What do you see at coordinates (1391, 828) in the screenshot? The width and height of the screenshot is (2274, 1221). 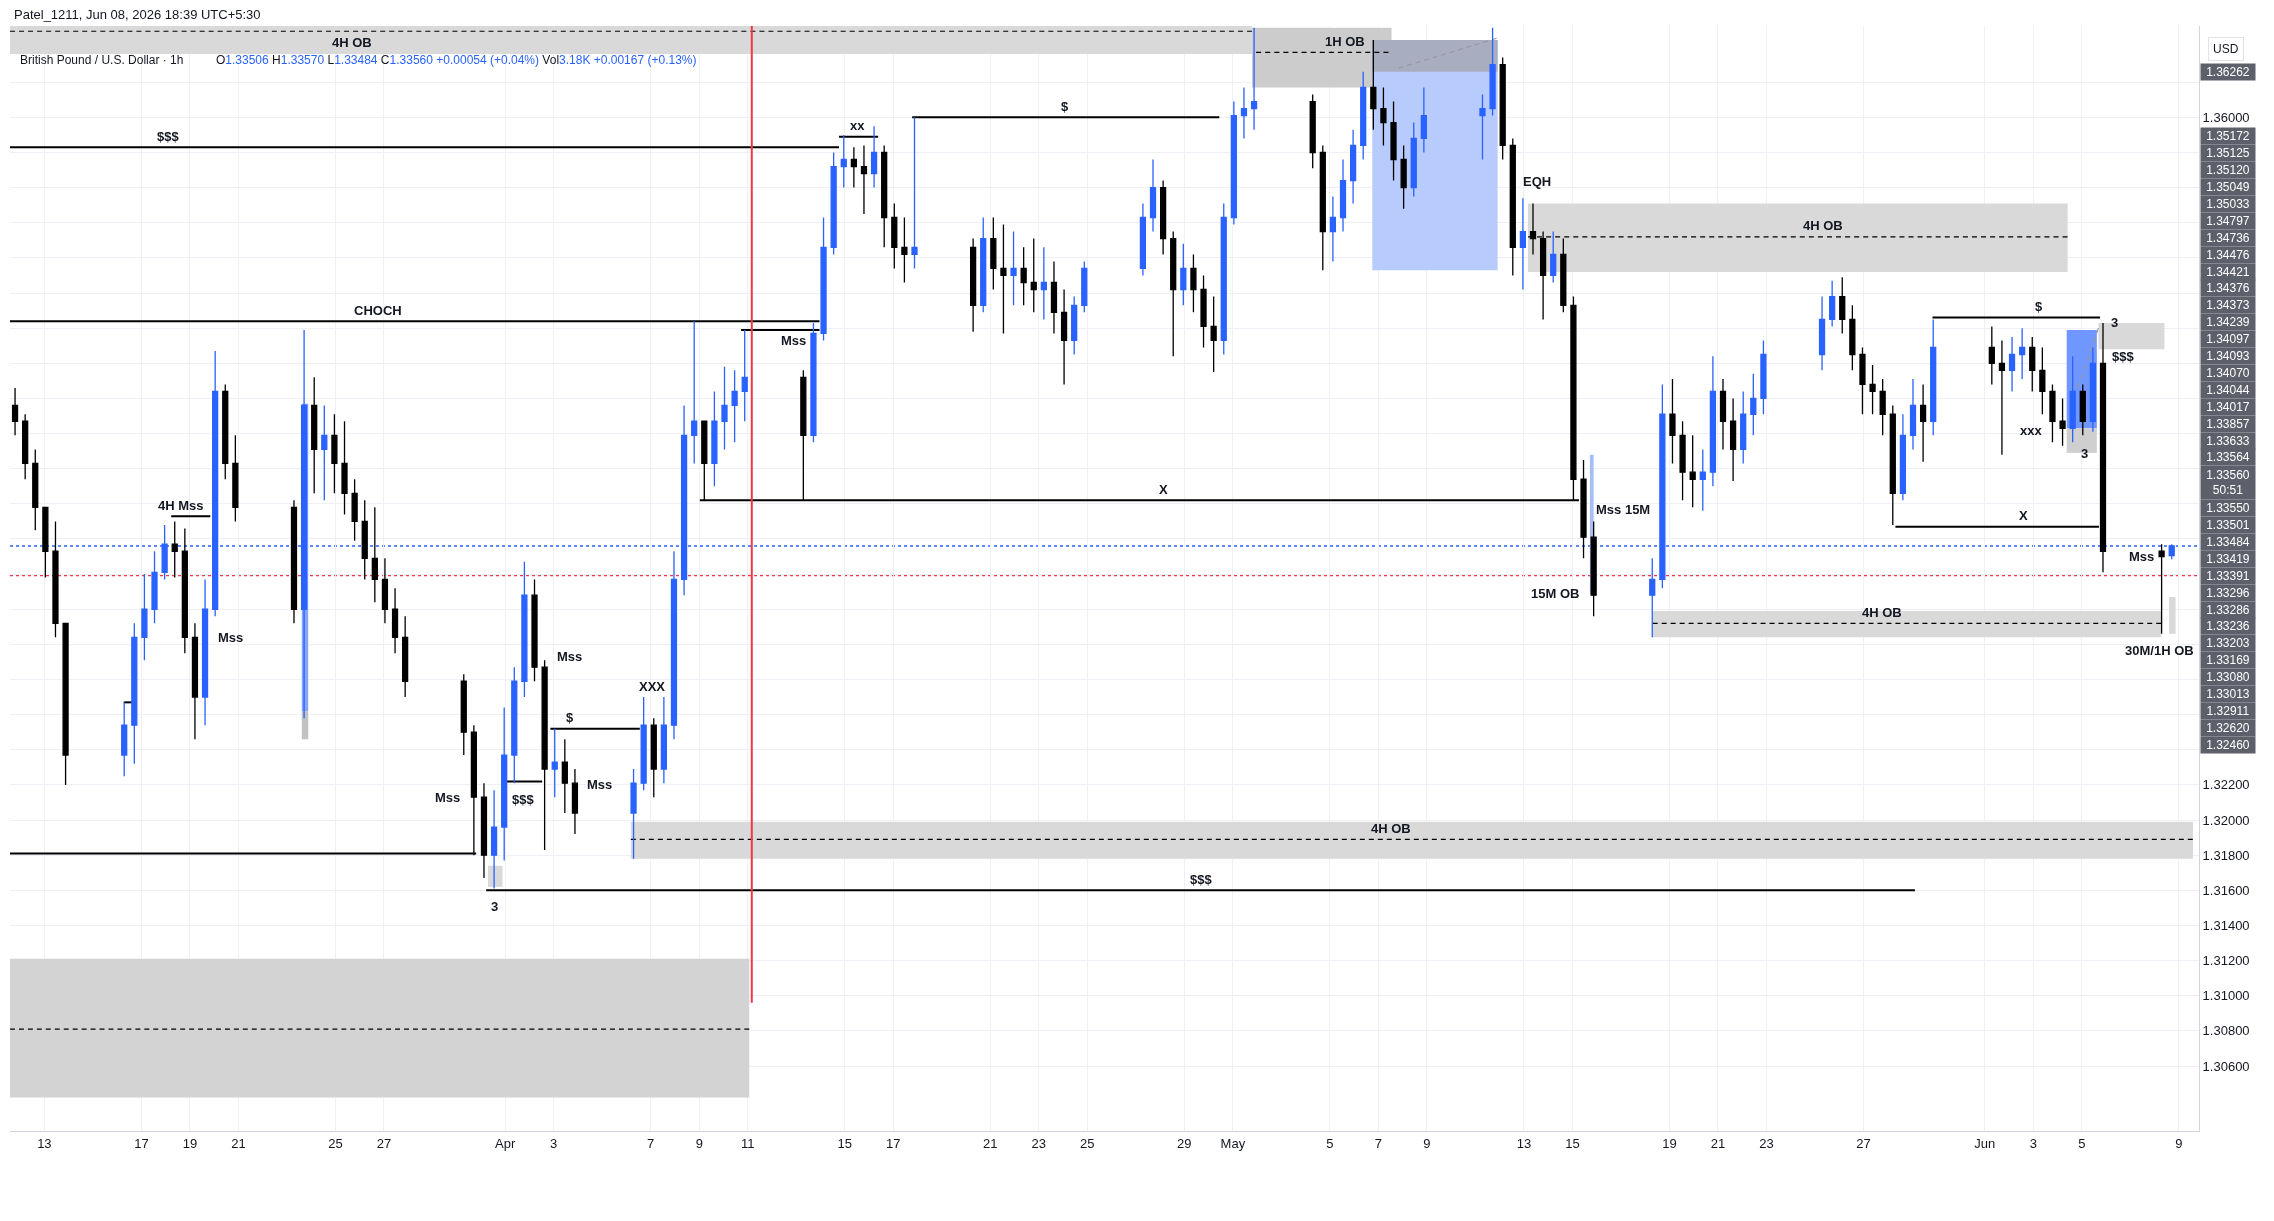 I see `annotation: 4H OB` at bounding box center [1391, 828].